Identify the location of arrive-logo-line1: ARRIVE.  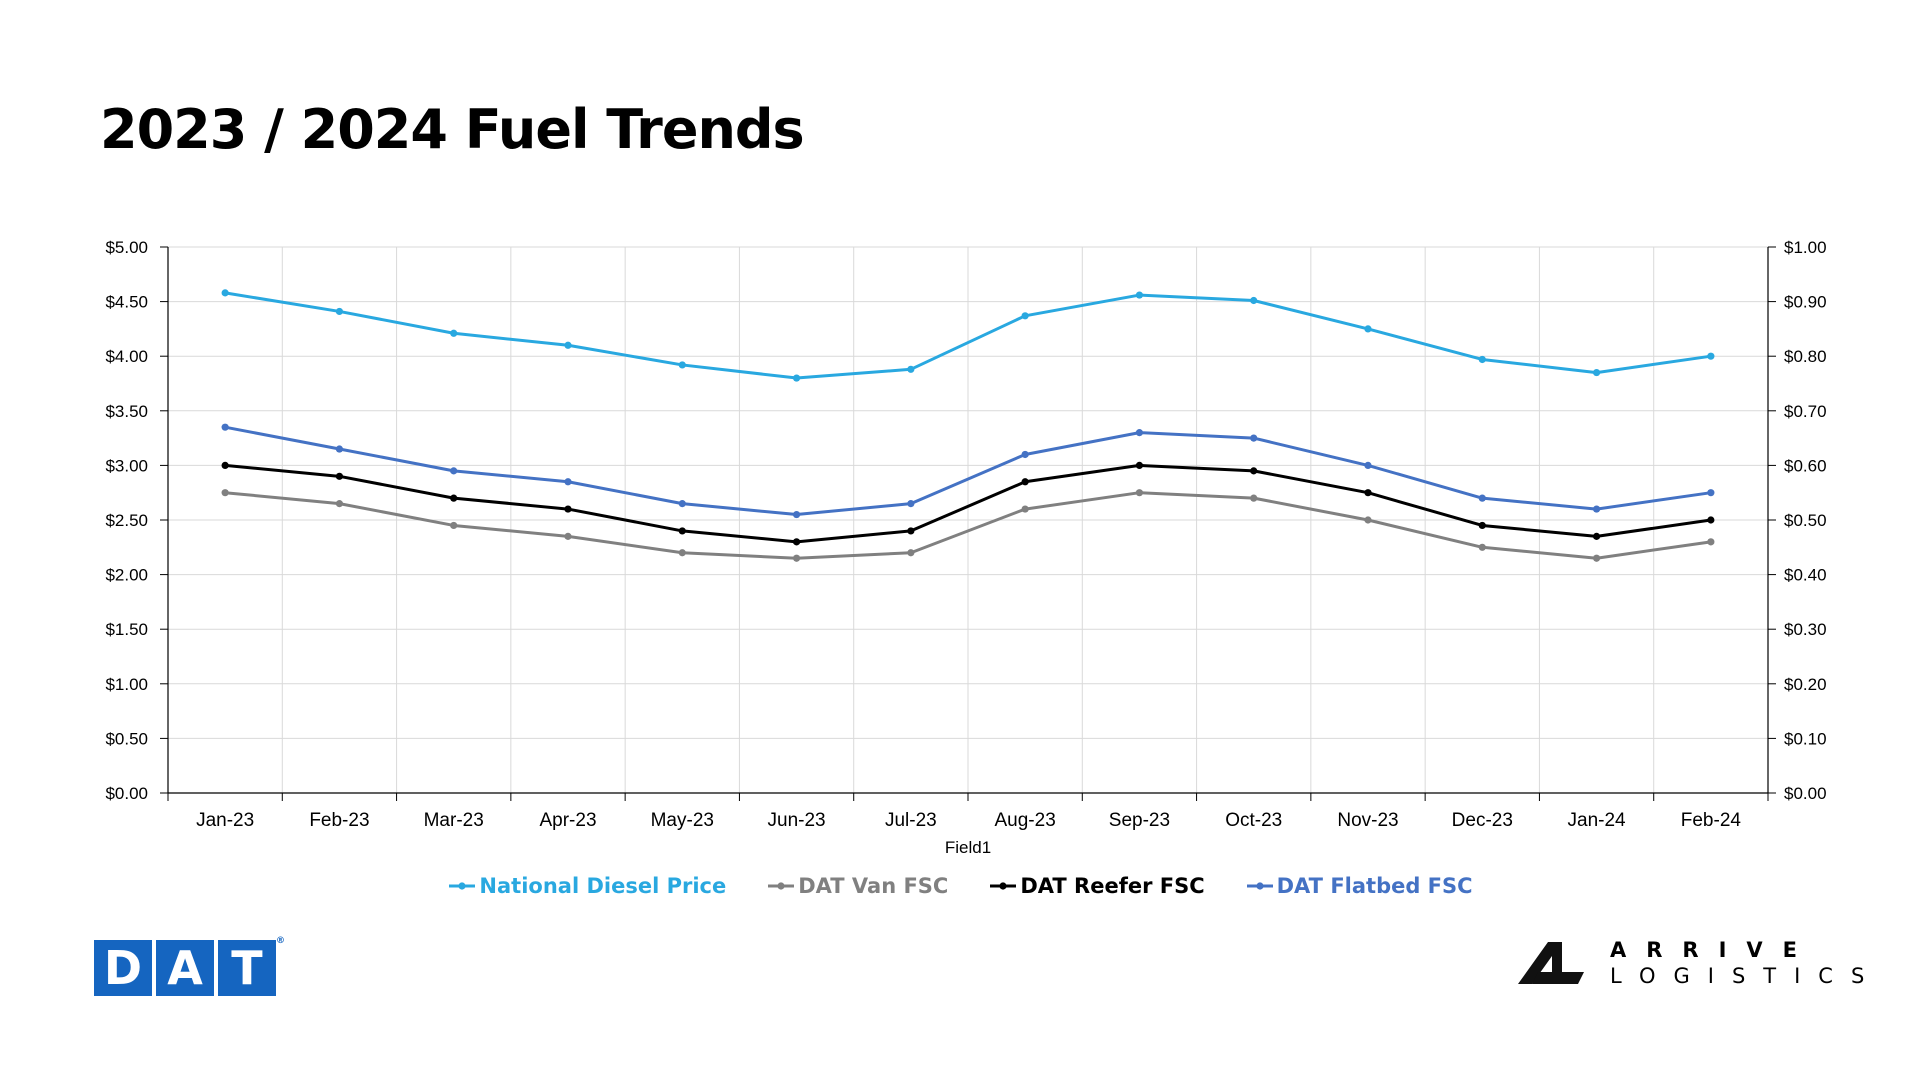
(1714, 950).